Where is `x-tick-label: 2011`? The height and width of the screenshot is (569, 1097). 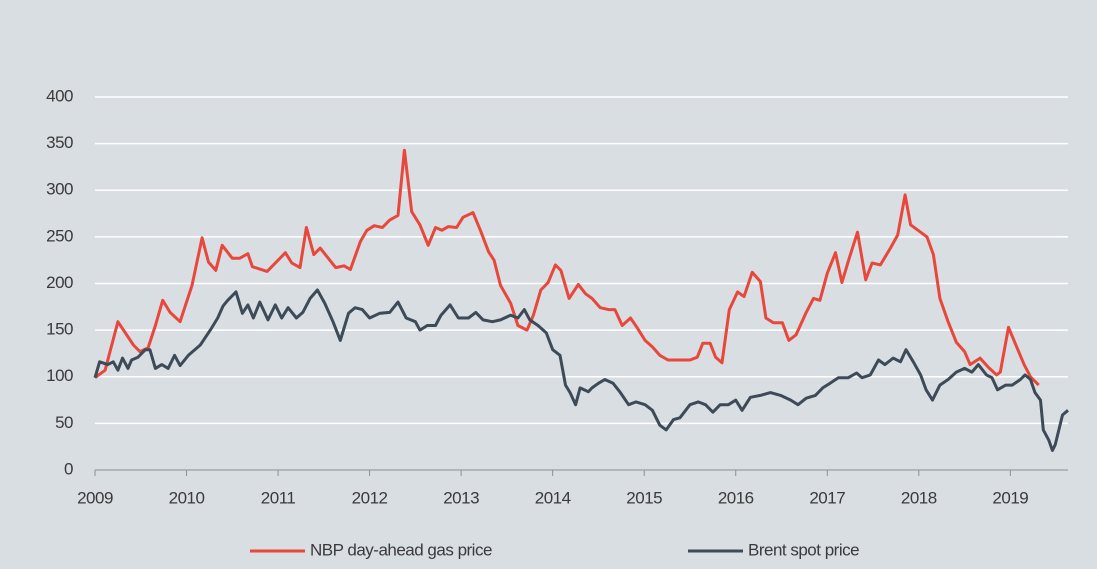 x-tick-label: 2011 is located at coordinates (278, 497).